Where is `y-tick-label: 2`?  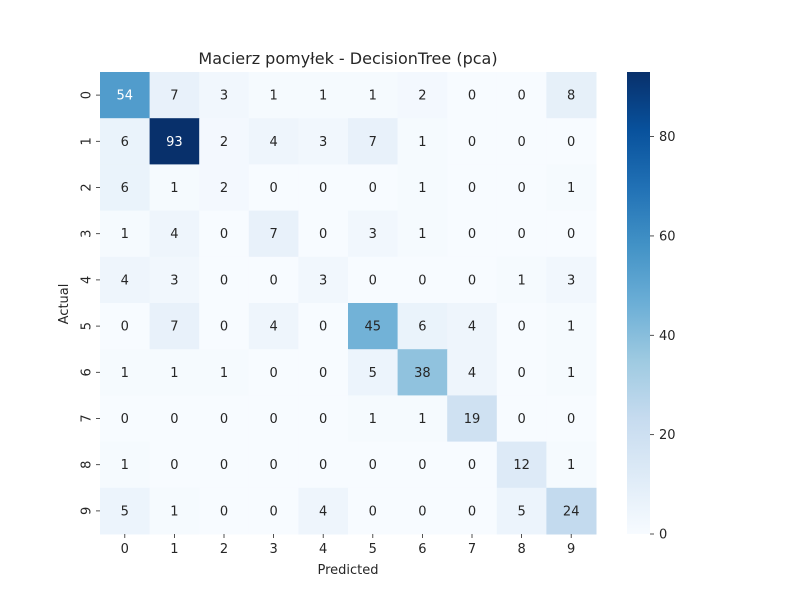 y-tick-label: 2 is located at coordinates (87, 187).